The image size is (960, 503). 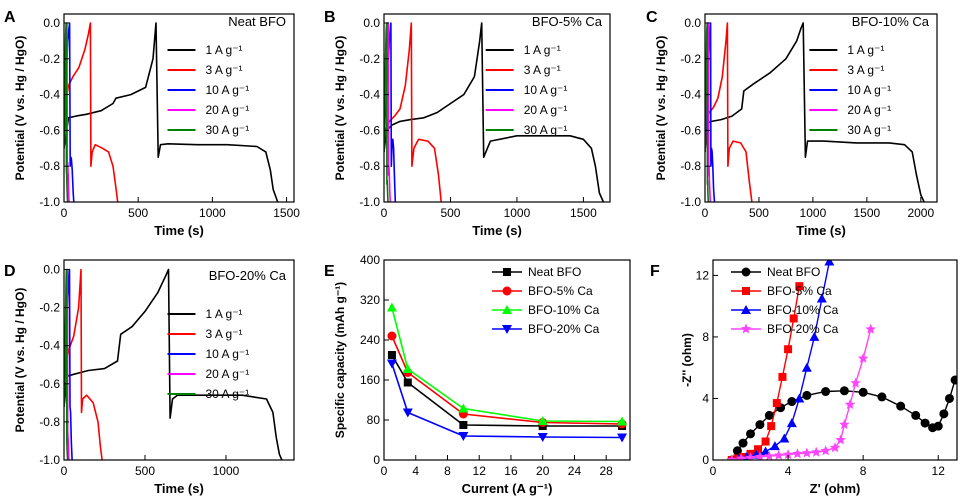 I want to click on legend-label: 20 A g⁻¹, so click(x=869, y=110).